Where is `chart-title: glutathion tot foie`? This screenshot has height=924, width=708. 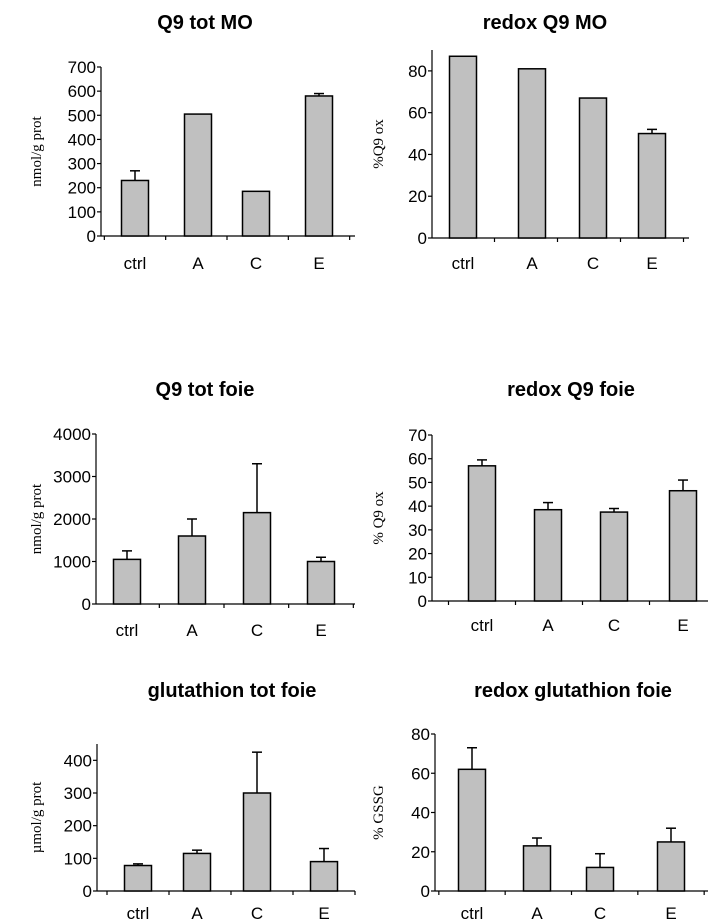 chart-title: glutathion tot foie is located at coordinates (232, 691).